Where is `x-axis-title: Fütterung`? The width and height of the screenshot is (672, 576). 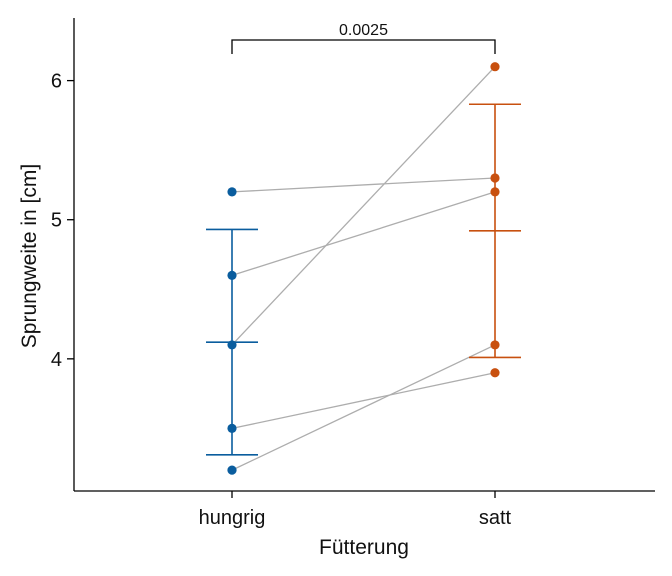 x-axis-title: Fütterung is located at coordinates (364, 547).